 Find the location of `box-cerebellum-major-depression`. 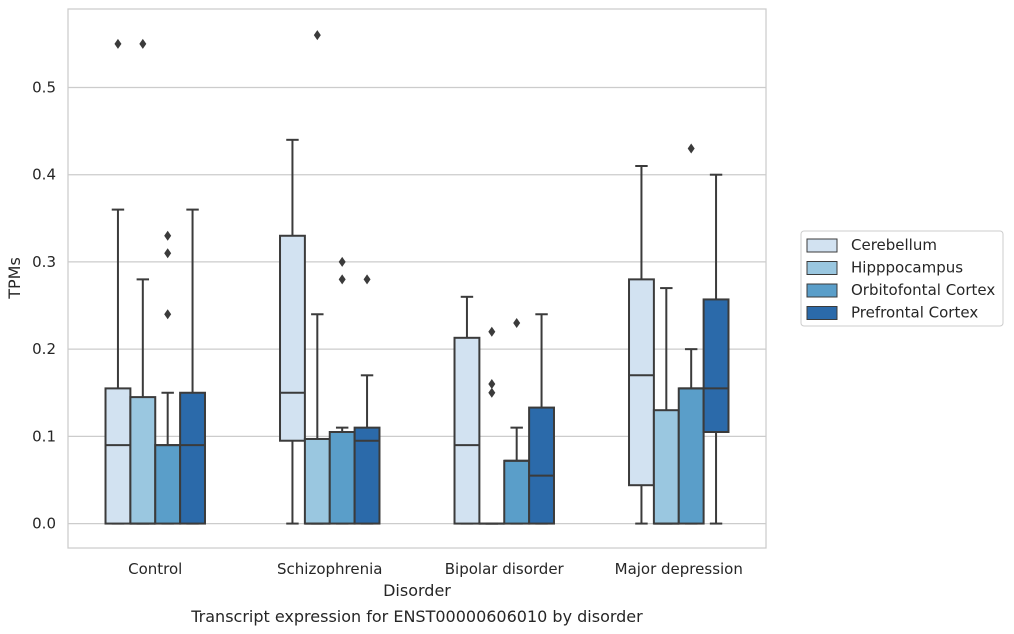

box-cerebellum-major-depression is located at coordinates (641, 344).